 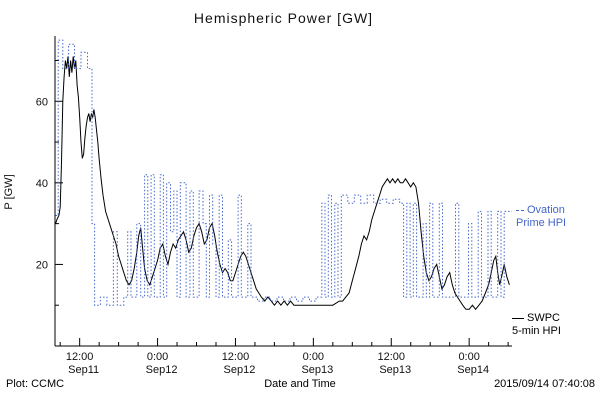 What do you see at coordinates (300, 384) in the screenshot?
I see `x-axis-label: Date and Time` at bounding box center [300, 384].